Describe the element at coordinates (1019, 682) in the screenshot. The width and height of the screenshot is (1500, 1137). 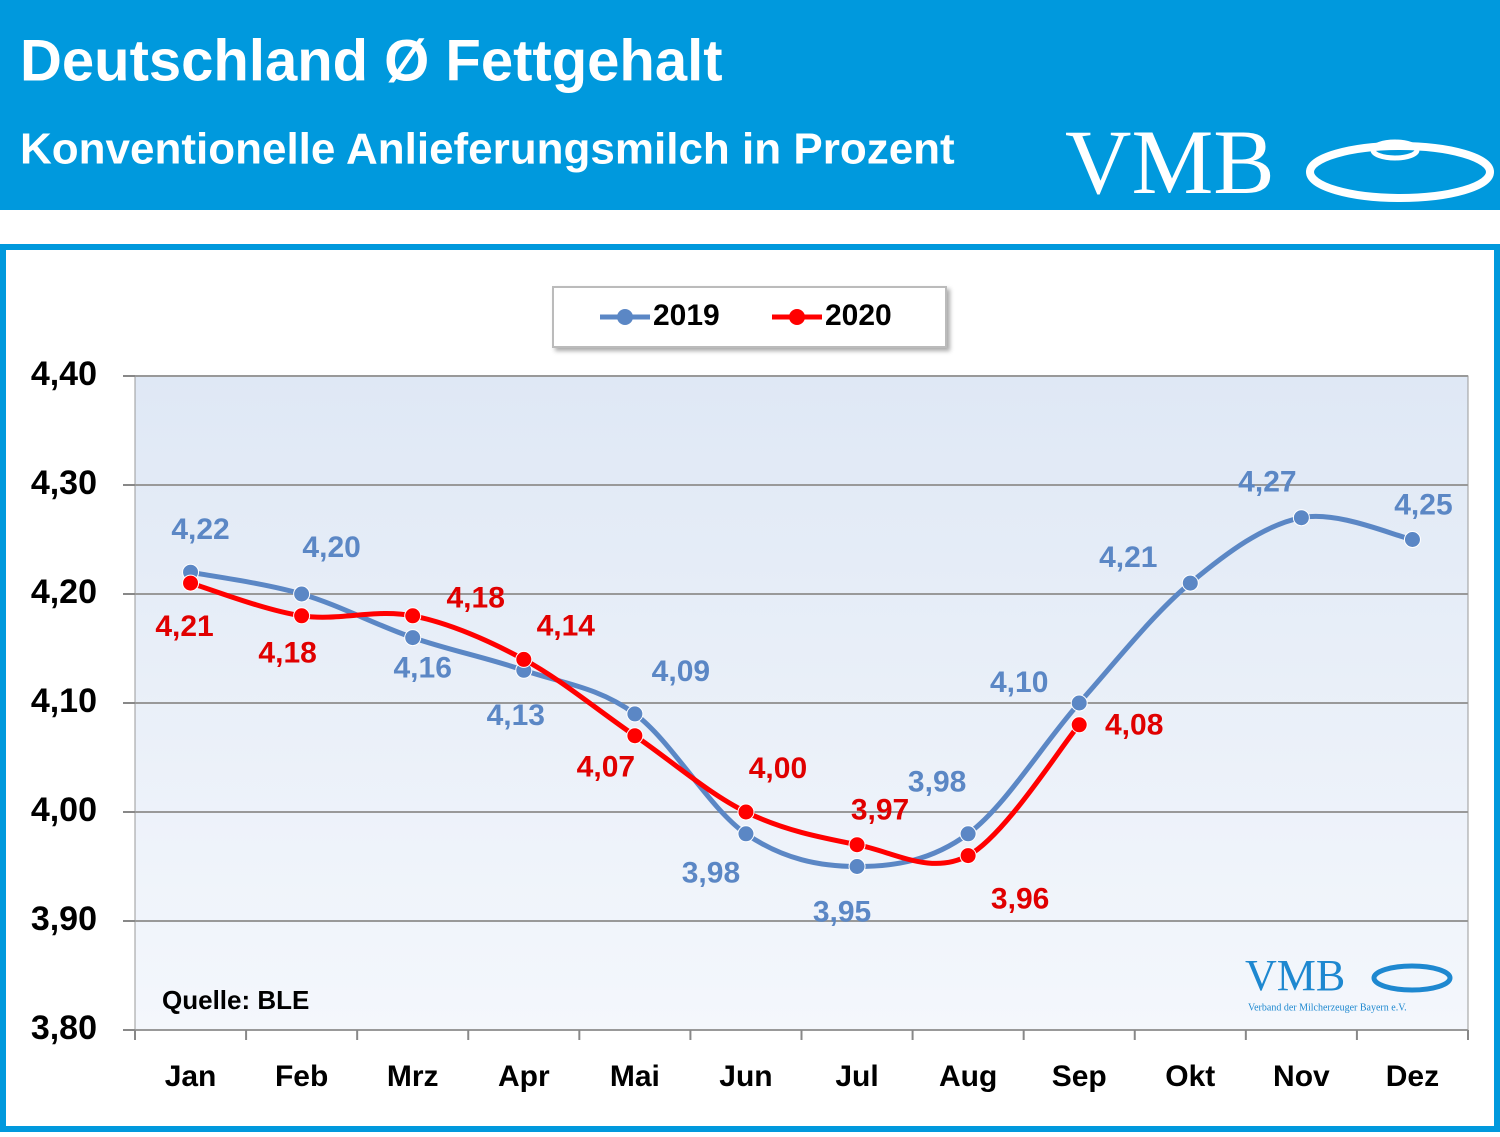
I see `data-label: 4,10` at that location.